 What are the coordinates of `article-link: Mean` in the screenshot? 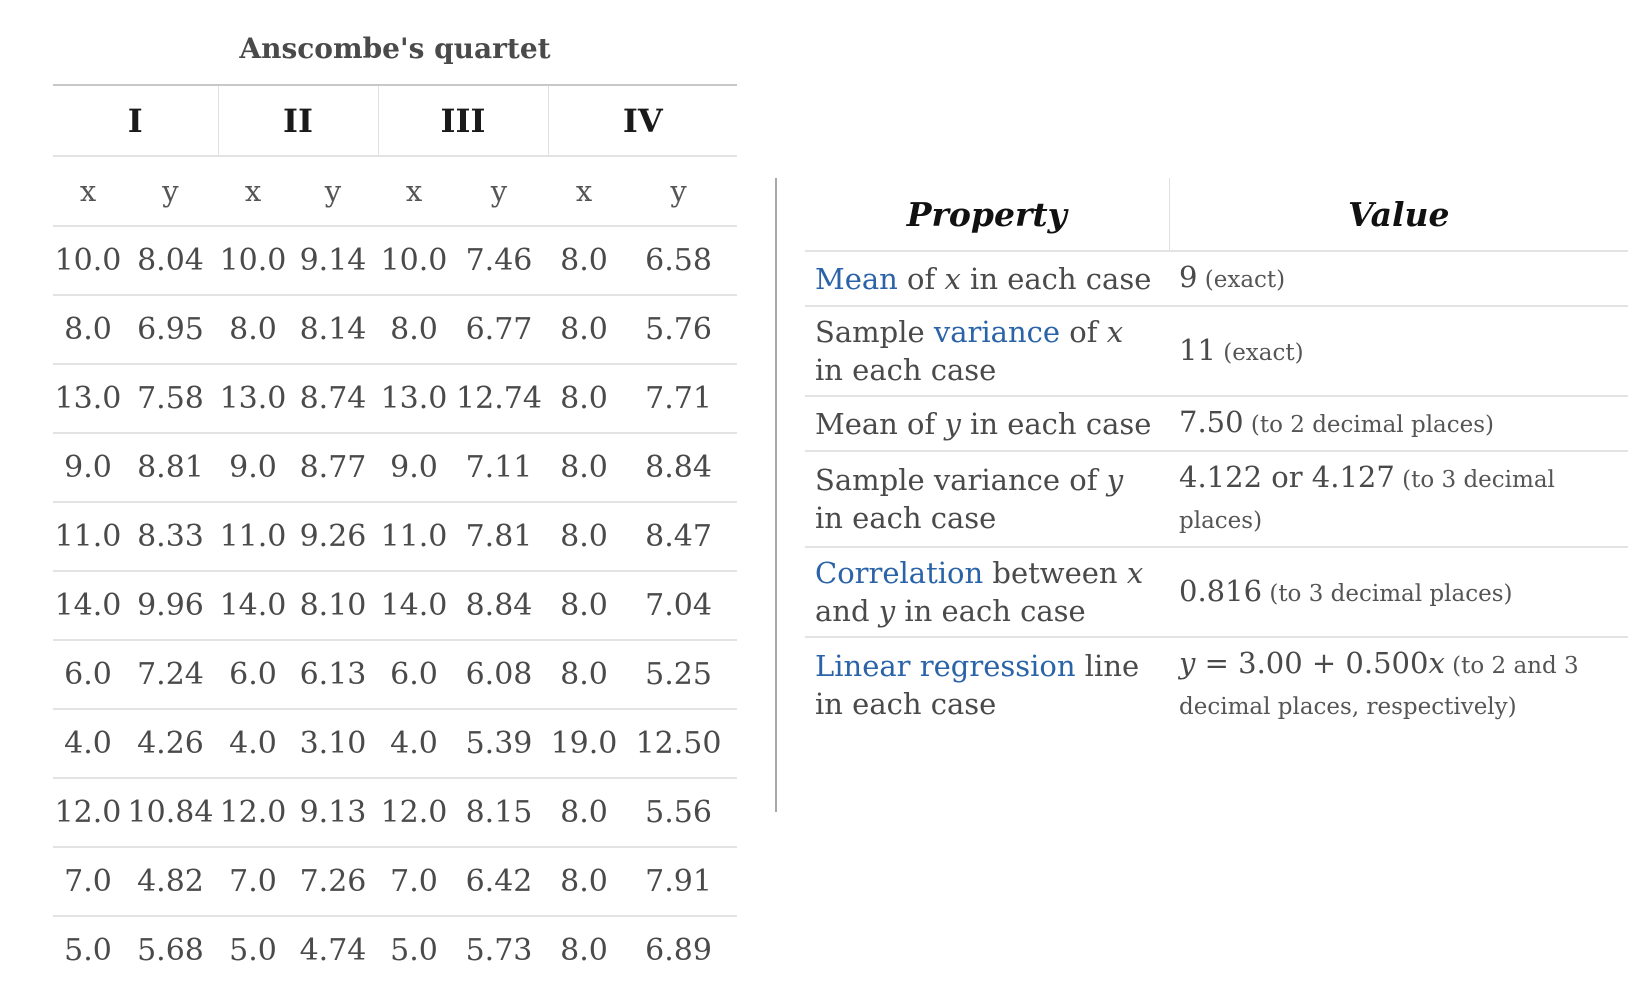 It's located at (856, 278).